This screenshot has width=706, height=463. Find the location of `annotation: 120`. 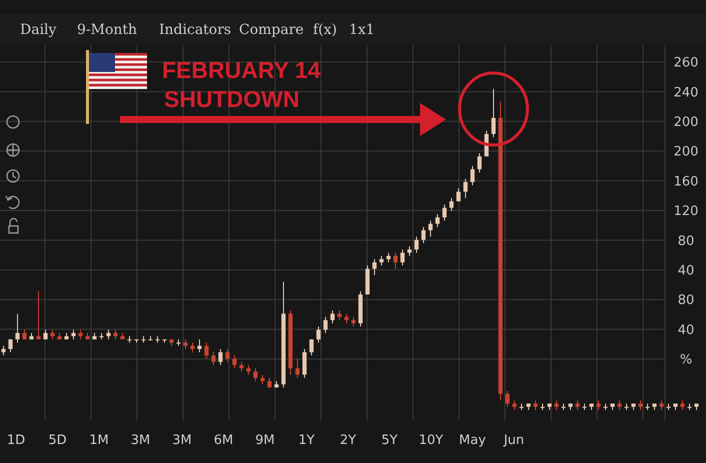

annotation: 120 is located at coordinates (686, 212).